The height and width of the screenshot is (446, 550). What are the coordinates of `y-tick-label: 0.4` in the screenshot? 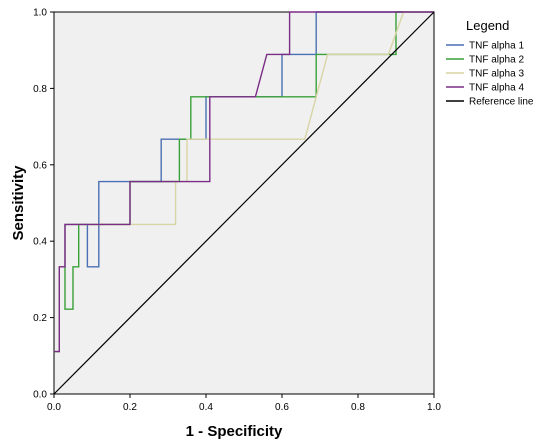 It's located at (40, 242).